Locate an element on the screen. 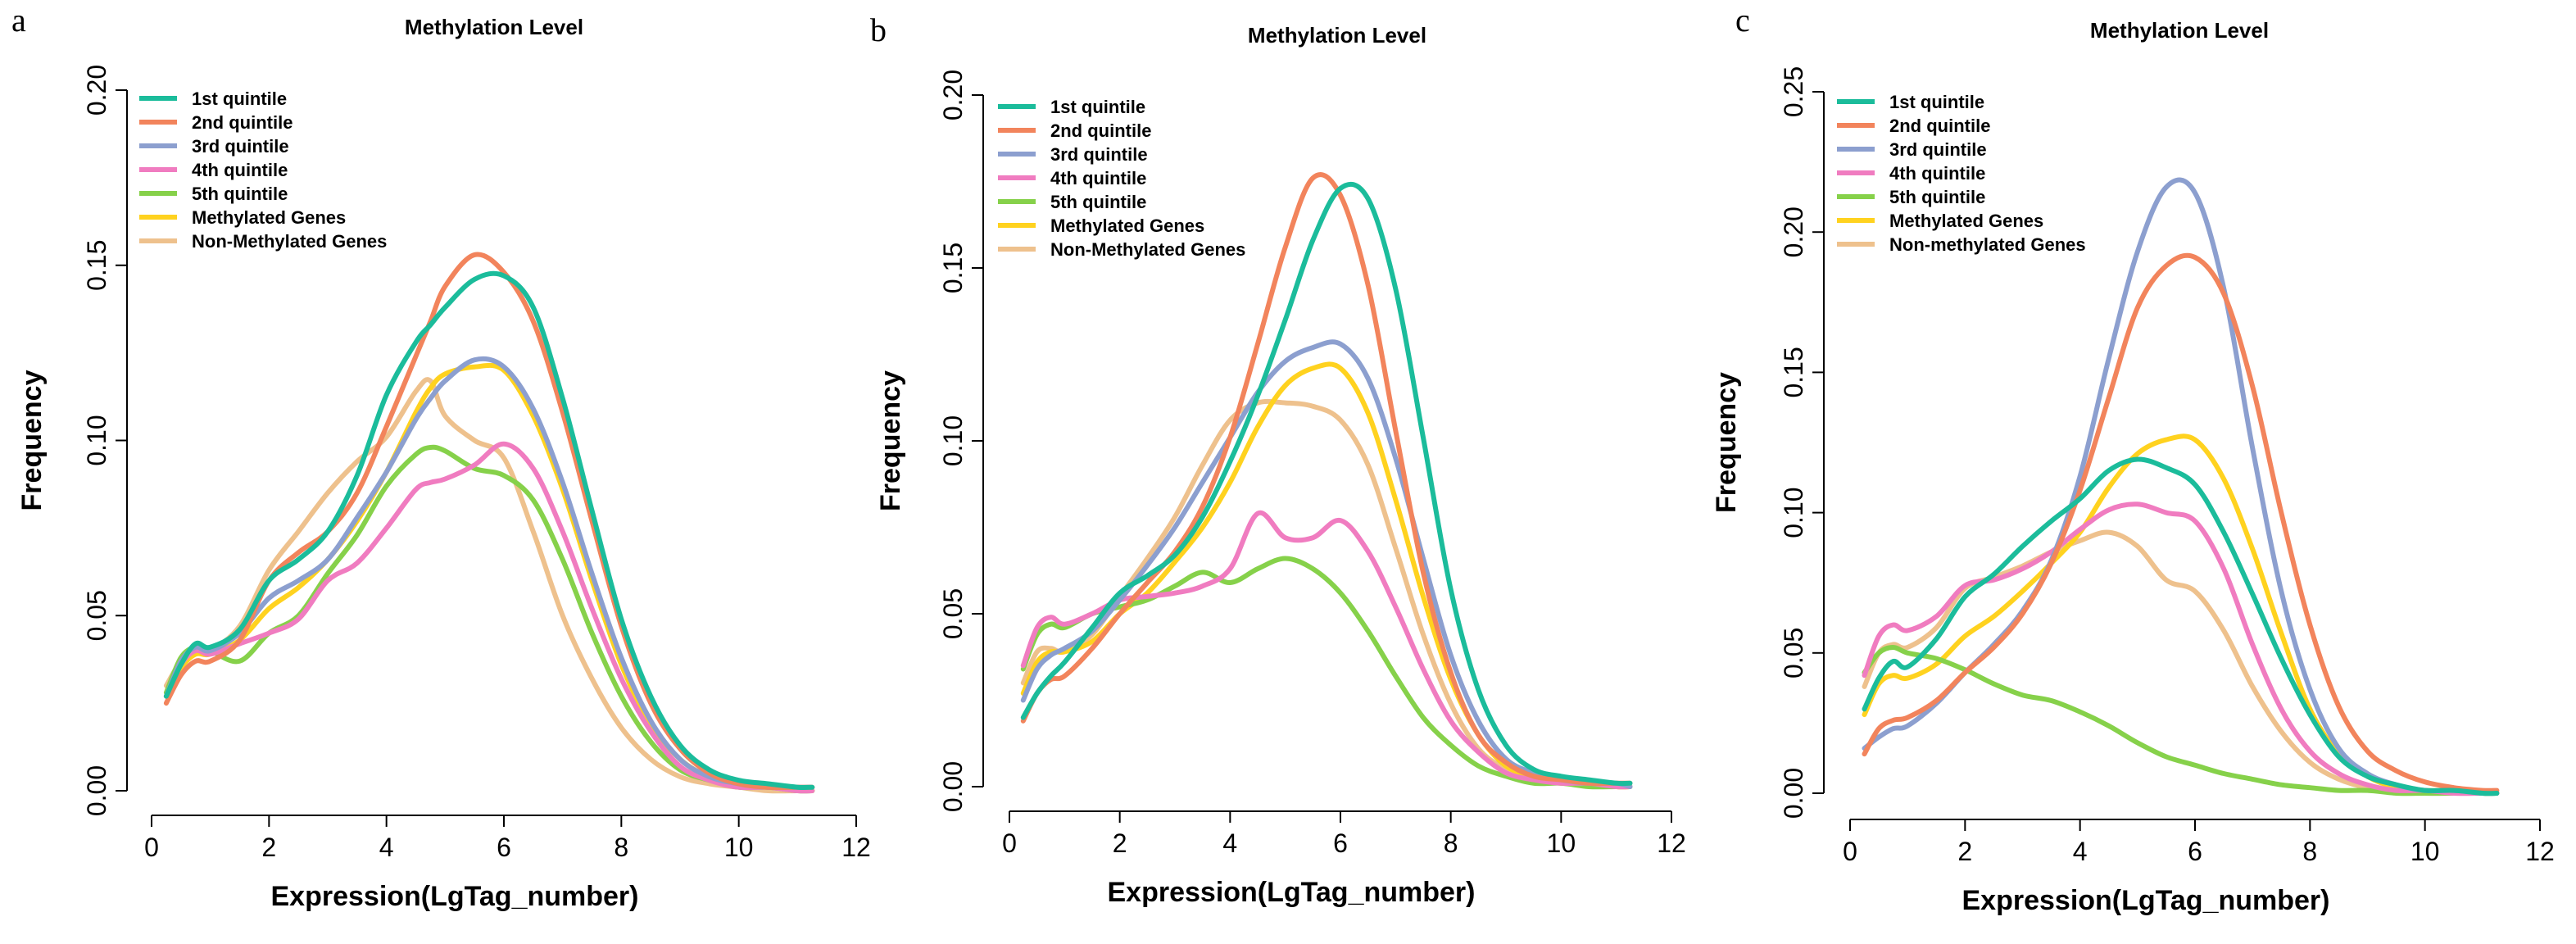  panel-letter: b is located at coordinates (878, 29).